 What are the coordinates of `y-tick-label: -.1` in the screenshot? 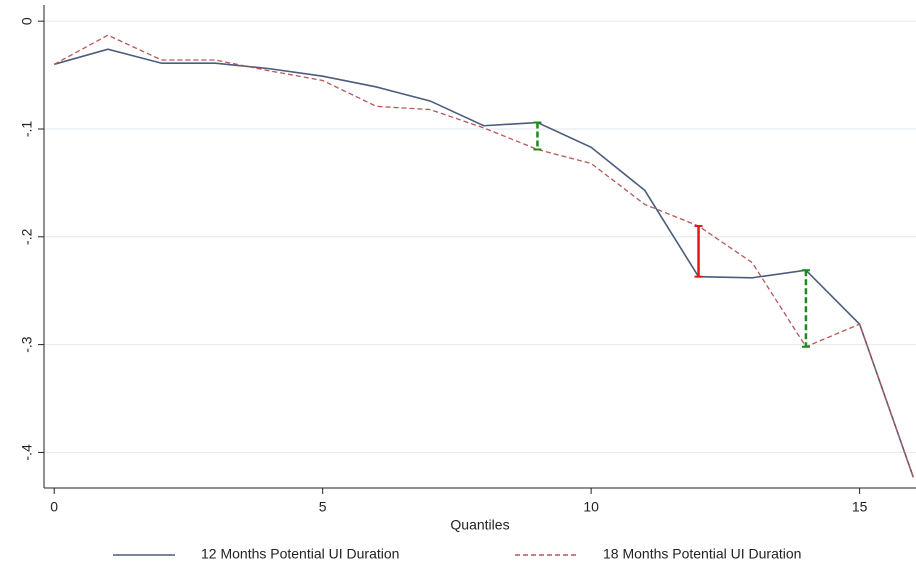 It's located at (27, 129).